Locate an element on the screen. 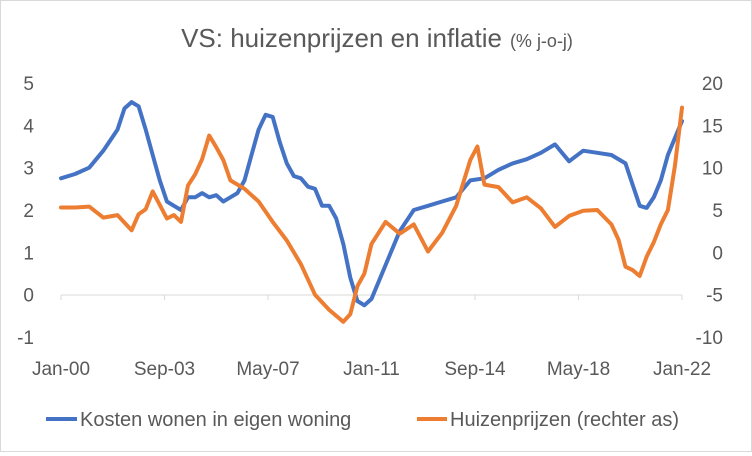 The width and height of the screenshot is (752, 456). x-tick-label: Sep-14 is located at coordinates (475, 369).